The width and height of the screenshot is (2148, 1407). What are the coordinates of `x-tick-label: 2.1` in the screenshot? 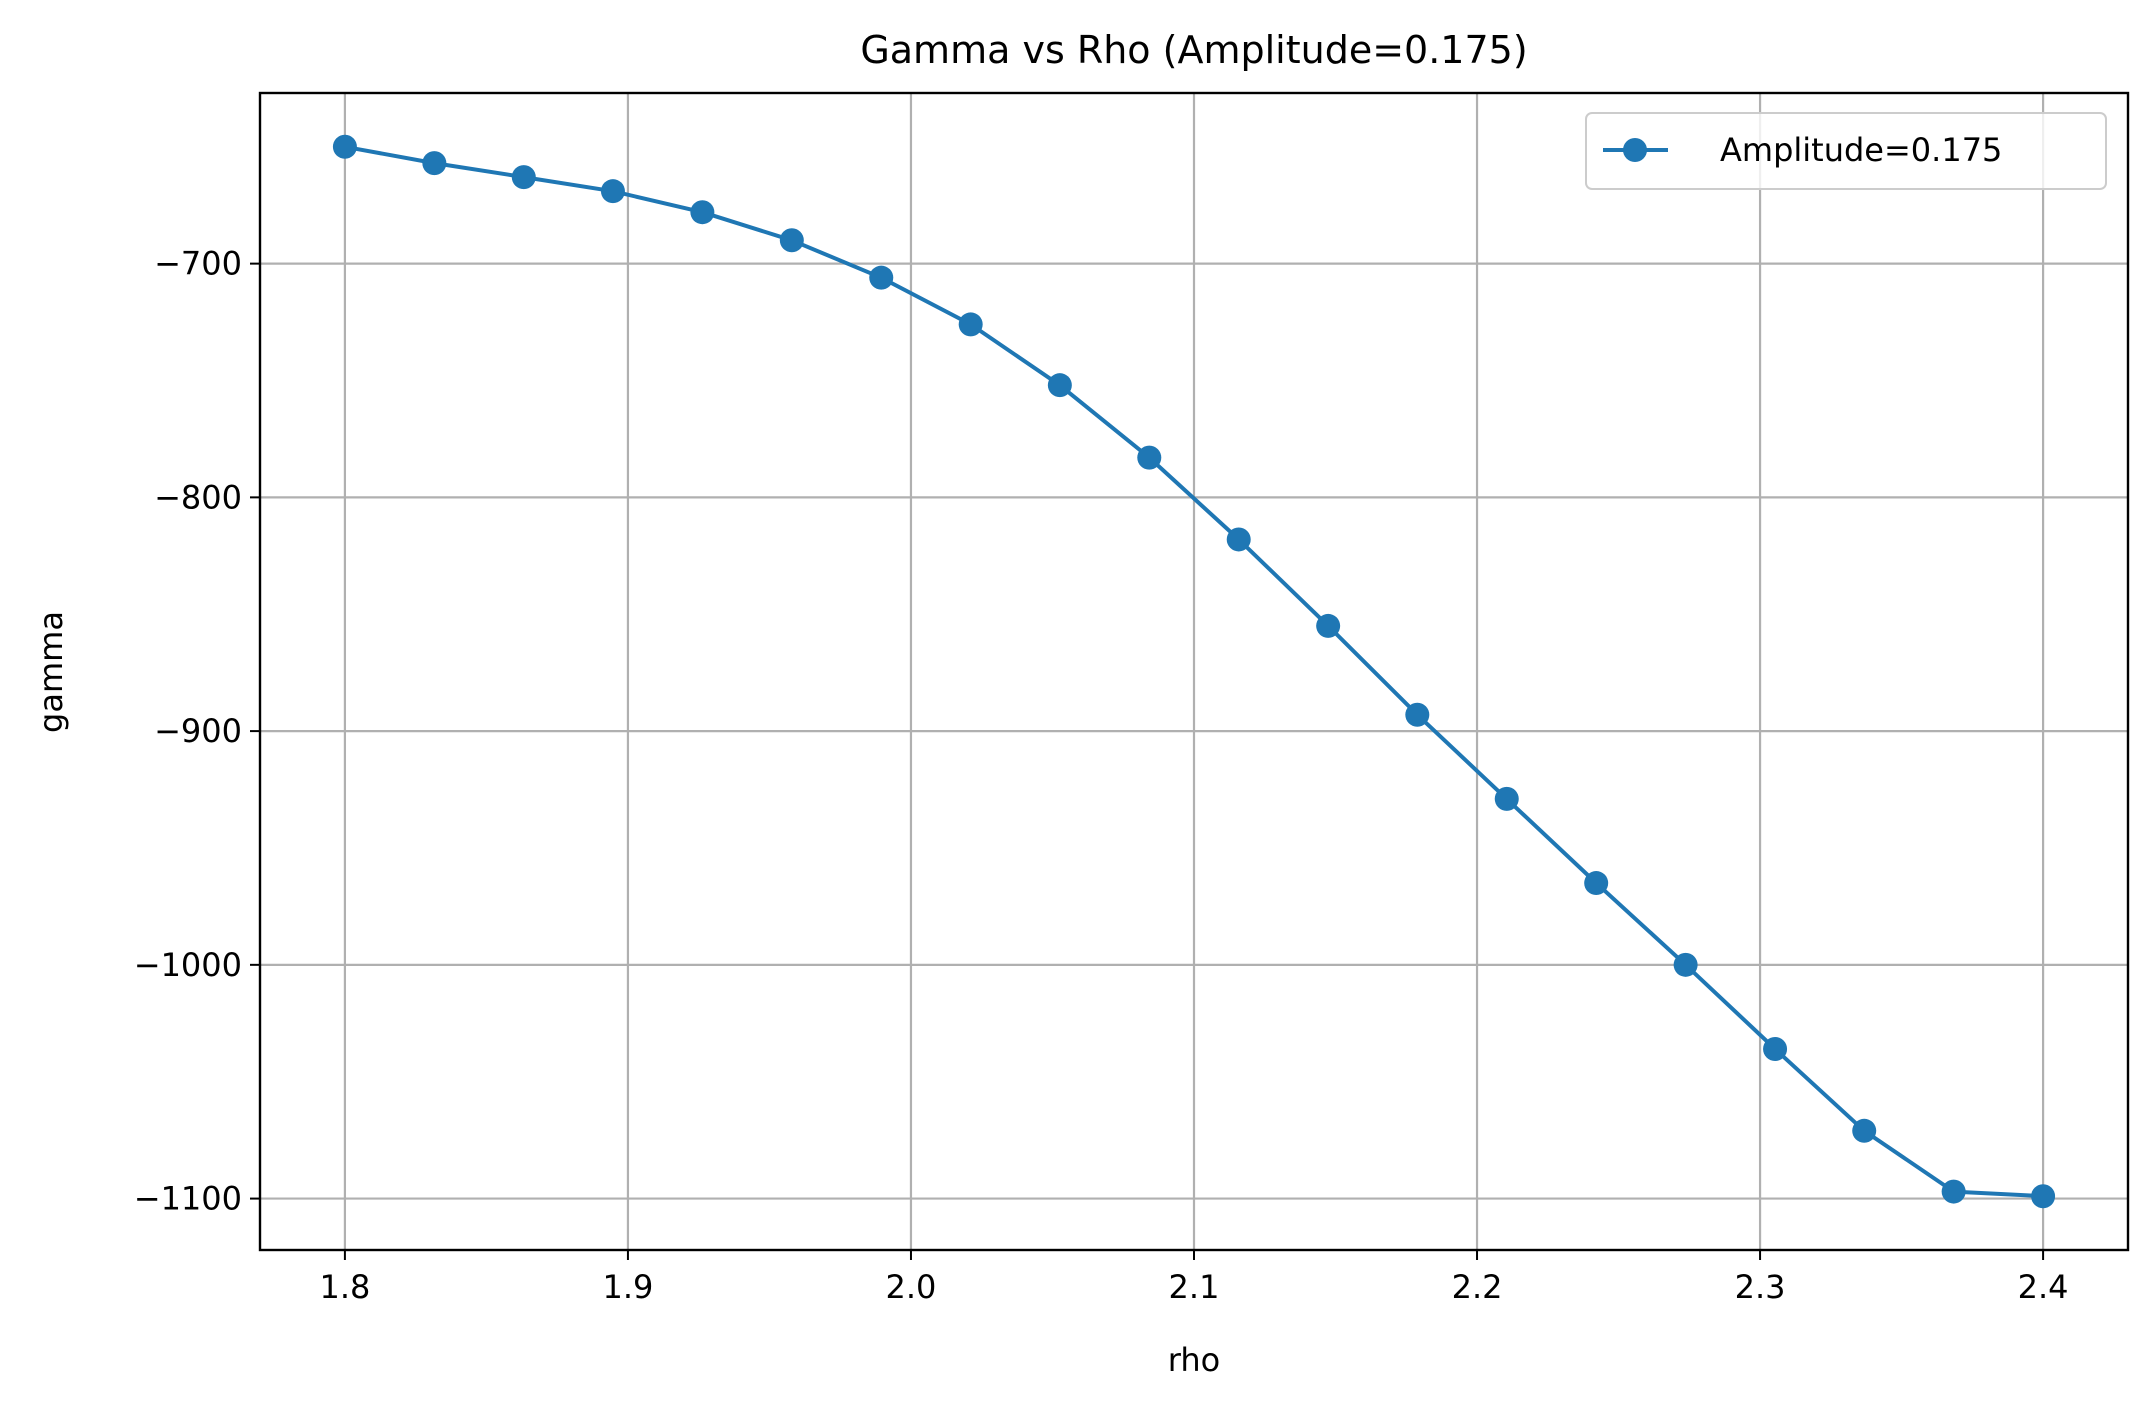 It's located at (1194, 1287).